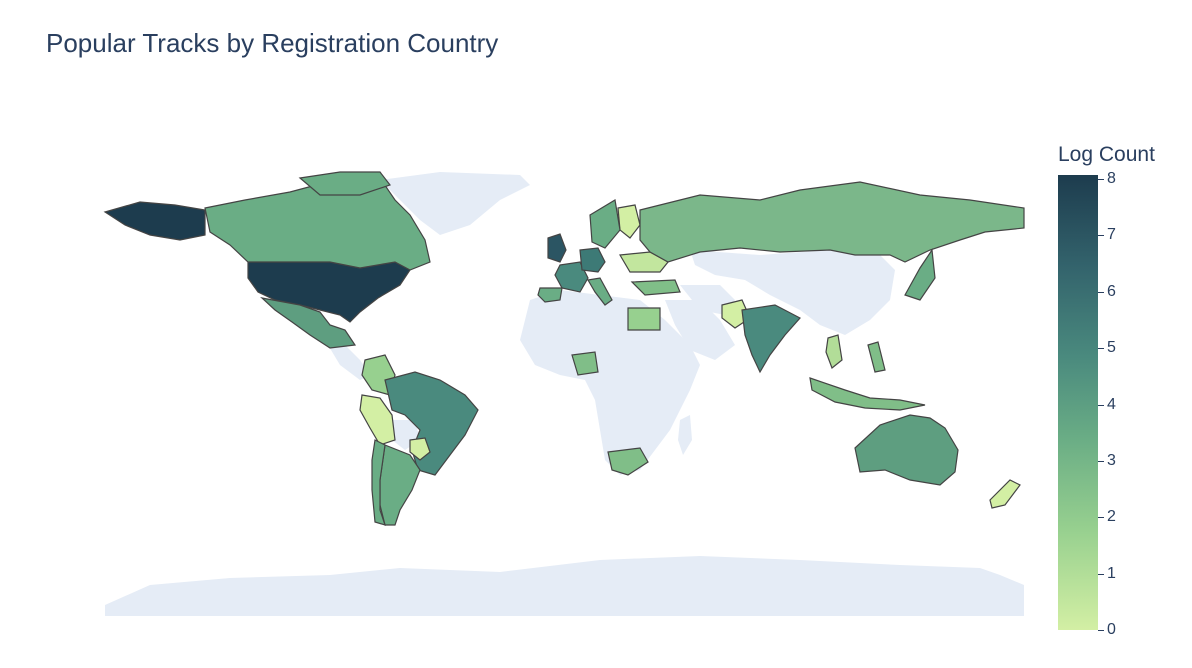 The width and height of the screenshot is (1192, 668). What do you see at coordinates (431, 423) in the screenshot?
I see `country-brazil` at bounding box center [431, 423].